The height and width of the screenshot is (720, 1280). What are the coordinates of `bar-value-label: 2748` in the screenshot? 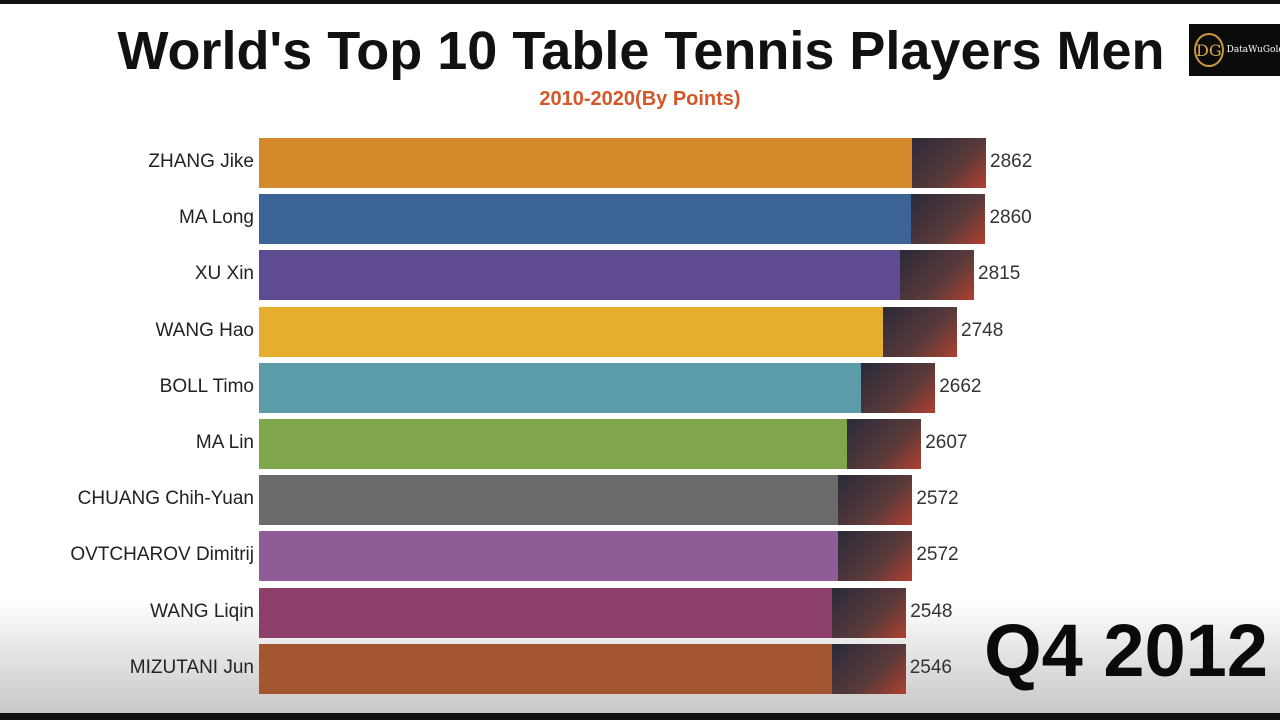 It's located at (982, 330).